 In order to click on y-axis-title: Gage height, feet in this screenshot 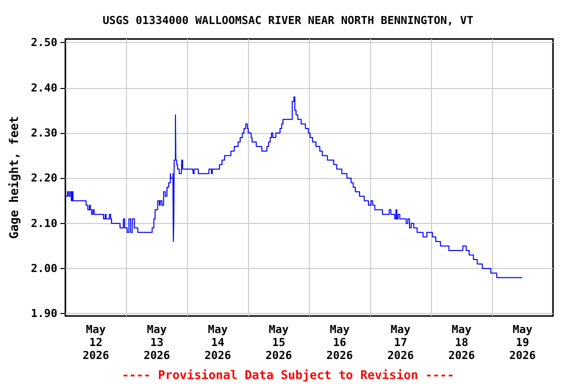, I will do `click(14, 177)`.